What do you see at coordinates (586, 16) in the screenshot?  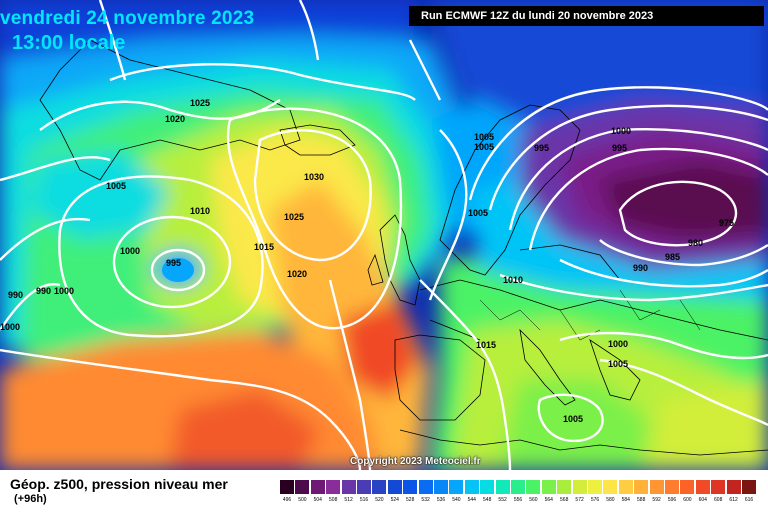 I see `model-run-label: Run ECMWF 12Z du lundi 20 novembre 2023` at bounding box center [586, 16].